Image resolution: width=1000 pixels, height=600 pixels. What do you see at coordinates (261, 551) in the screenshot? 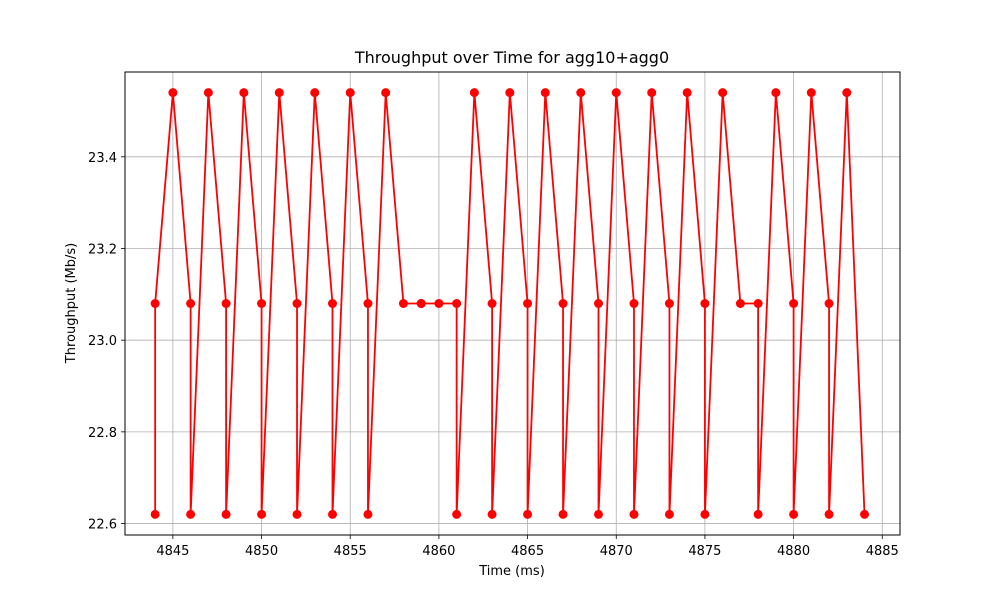
I see `x-tick-label: 4850` at bounding box center [261, 551].